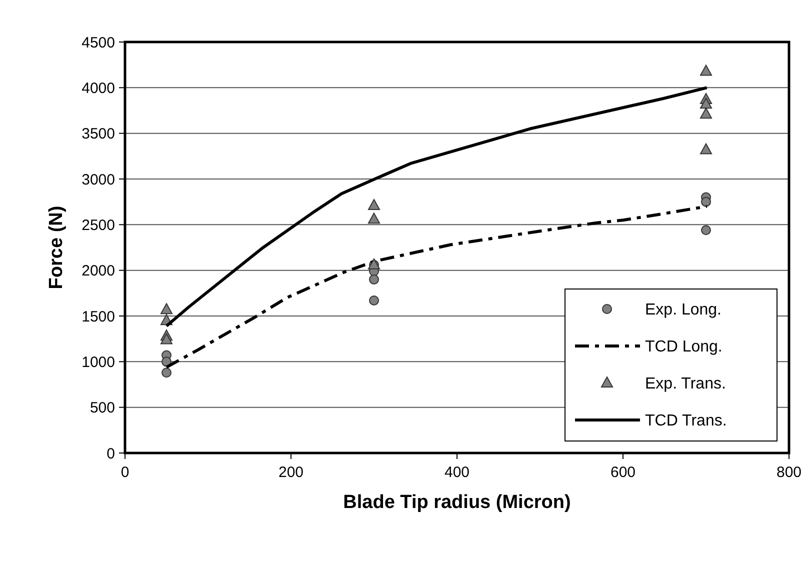  Describe the element at coordinates (685, 384) in the screenshot. I see `legend-label: Exp. Trans.` at that location.